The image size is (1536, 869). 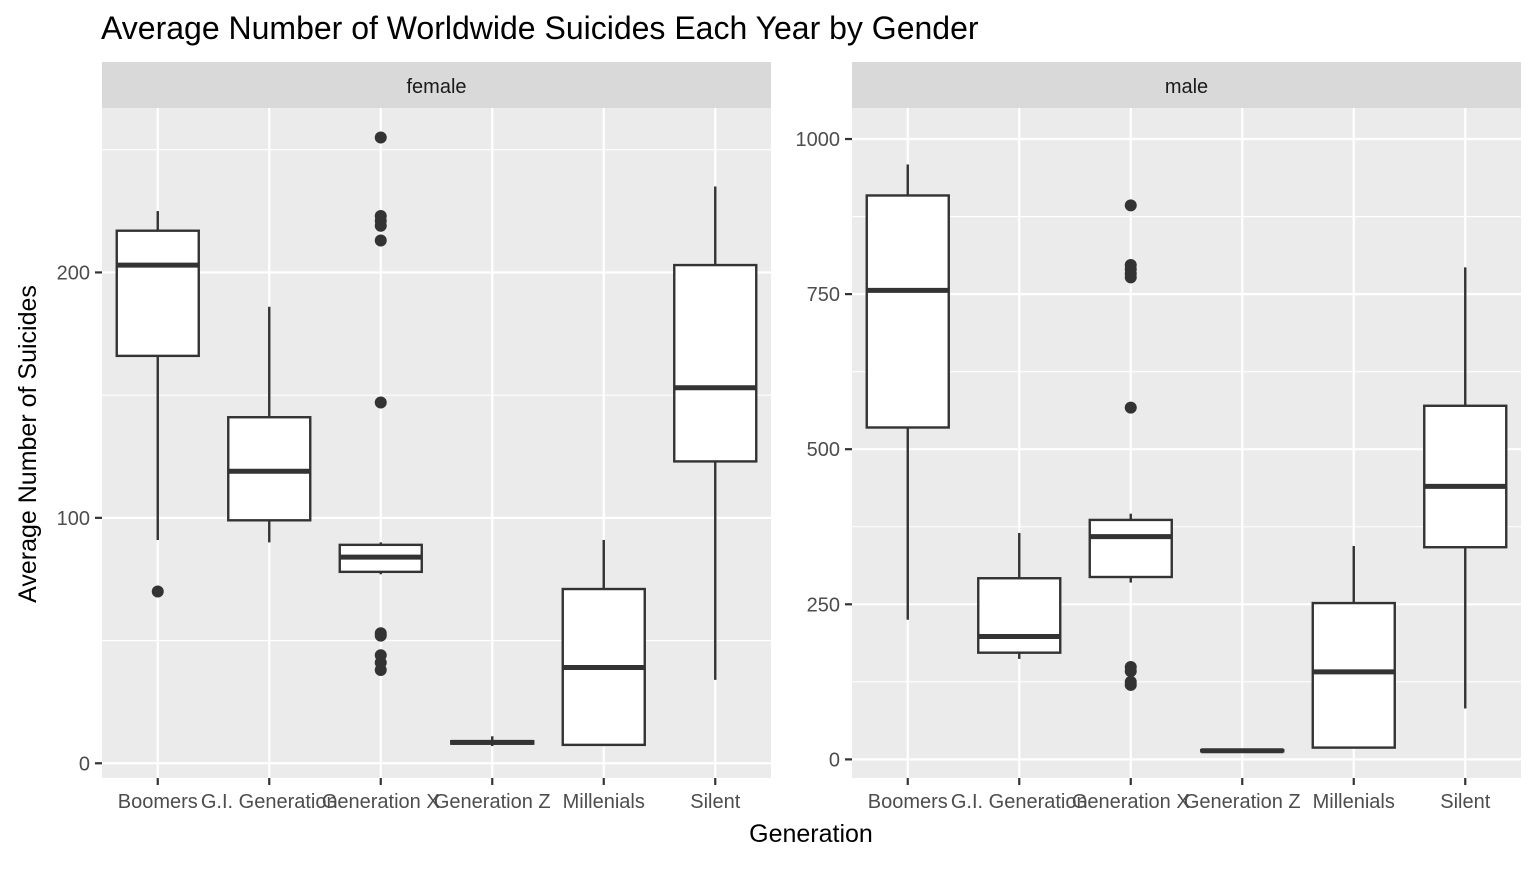 I want to click on box-male-silent, so click(x=1465, y=488).